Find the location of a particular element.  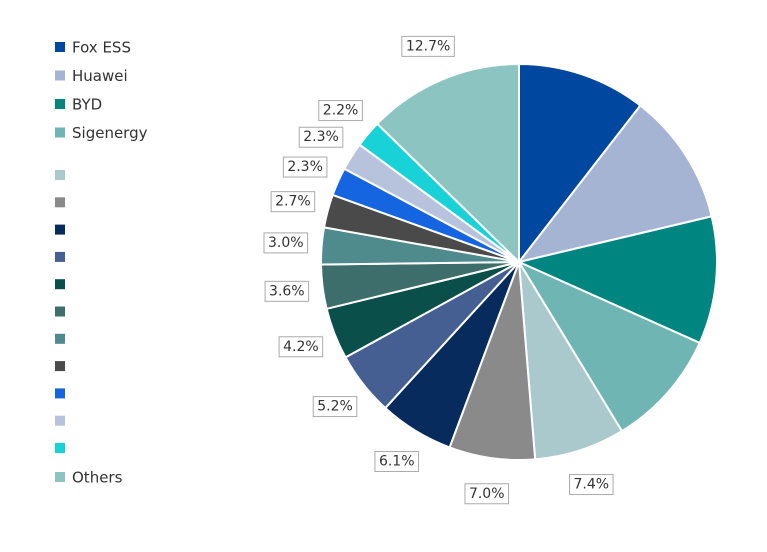

data-label: 7.0% is located at coordinates (487, 494).